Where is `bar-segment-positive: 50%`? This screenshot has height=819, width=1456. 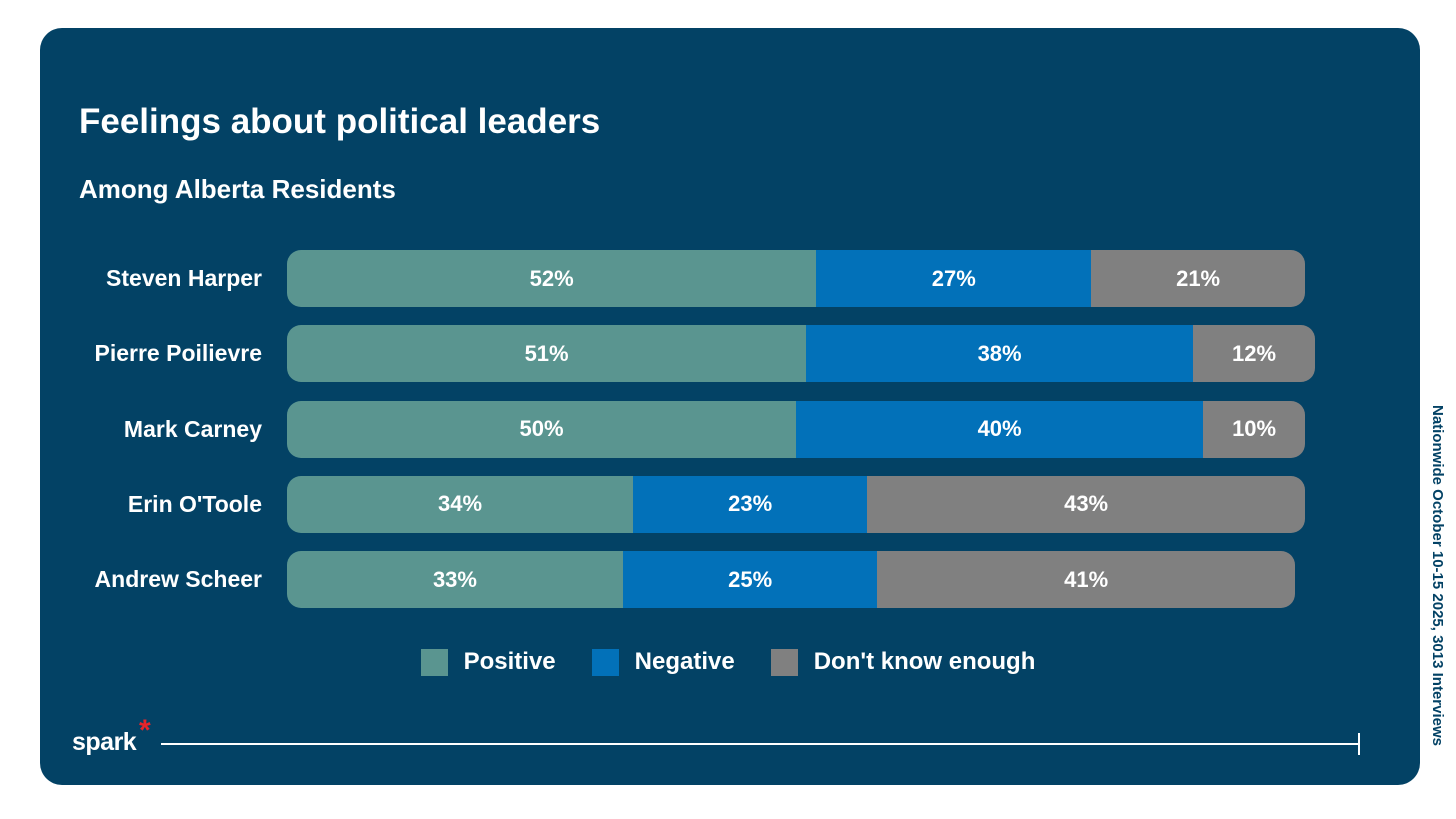
bar-segment-positive: 50% is located at coordinates (541, 429).